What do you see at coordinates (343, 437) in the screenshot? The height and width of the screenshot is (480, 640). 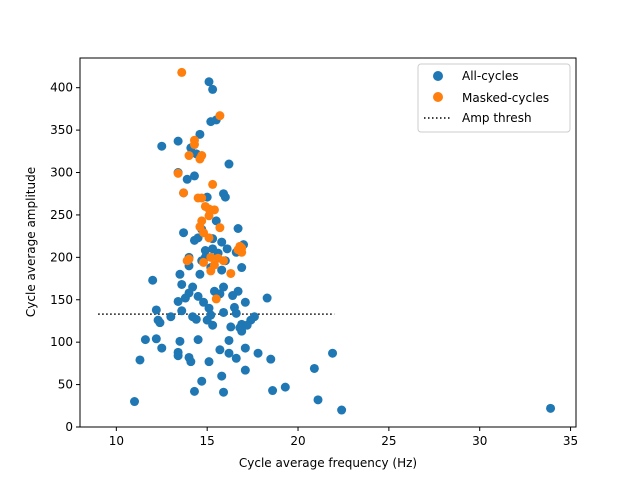 I see `x-ticks: 10 15 20 25 30 35` at bounding box center [343, 437].